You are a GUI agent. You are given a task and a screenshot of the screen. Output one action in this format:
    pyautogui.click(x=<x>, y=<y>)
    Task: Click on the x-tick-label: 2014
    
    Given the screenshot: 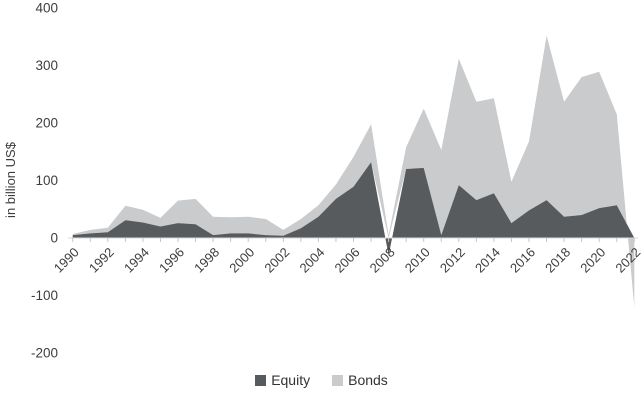 What is the action you would take?
    pyautogui.click(x=487, y=260)
    